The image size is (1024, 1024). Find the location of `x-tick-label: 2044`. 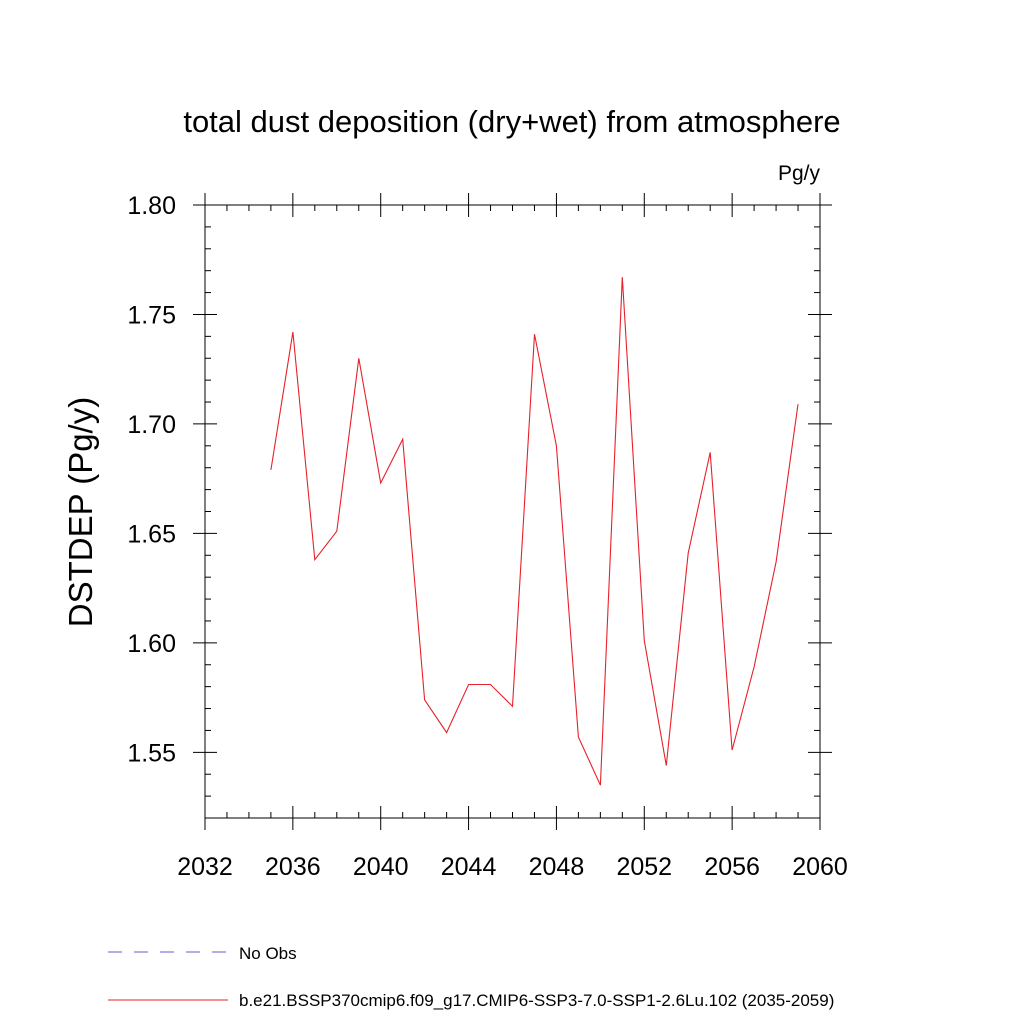

x-tick-label: 2044 is located at coordinates (469, 867).